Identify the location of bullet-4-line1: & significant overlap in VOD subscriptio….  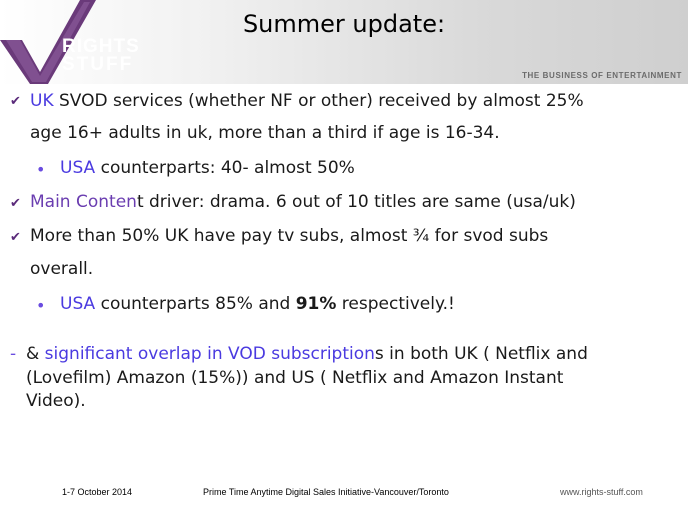
(307, 354).